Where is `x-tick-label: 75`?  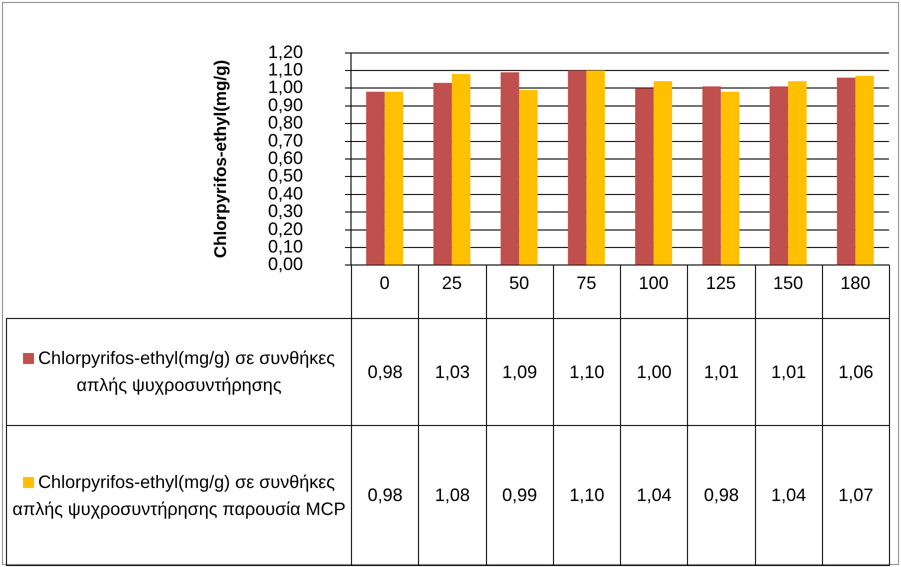 x-tick-label: 75 is located at coordinates (586, 282).